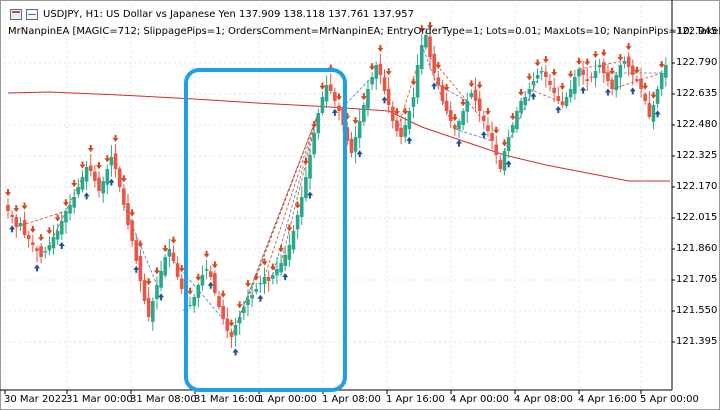 This screenshot has width=720, height=410. I want to click on price-tick-label: 122.170, so click(697, 186).